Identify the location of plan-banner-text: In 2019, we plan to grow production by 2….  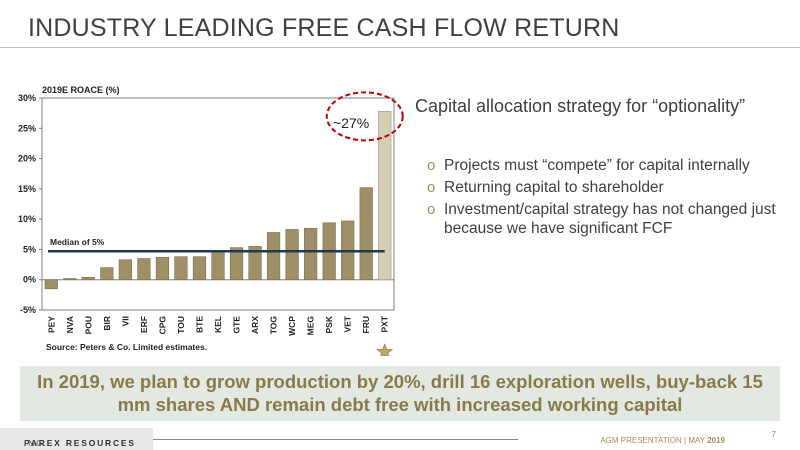
(400, 393).